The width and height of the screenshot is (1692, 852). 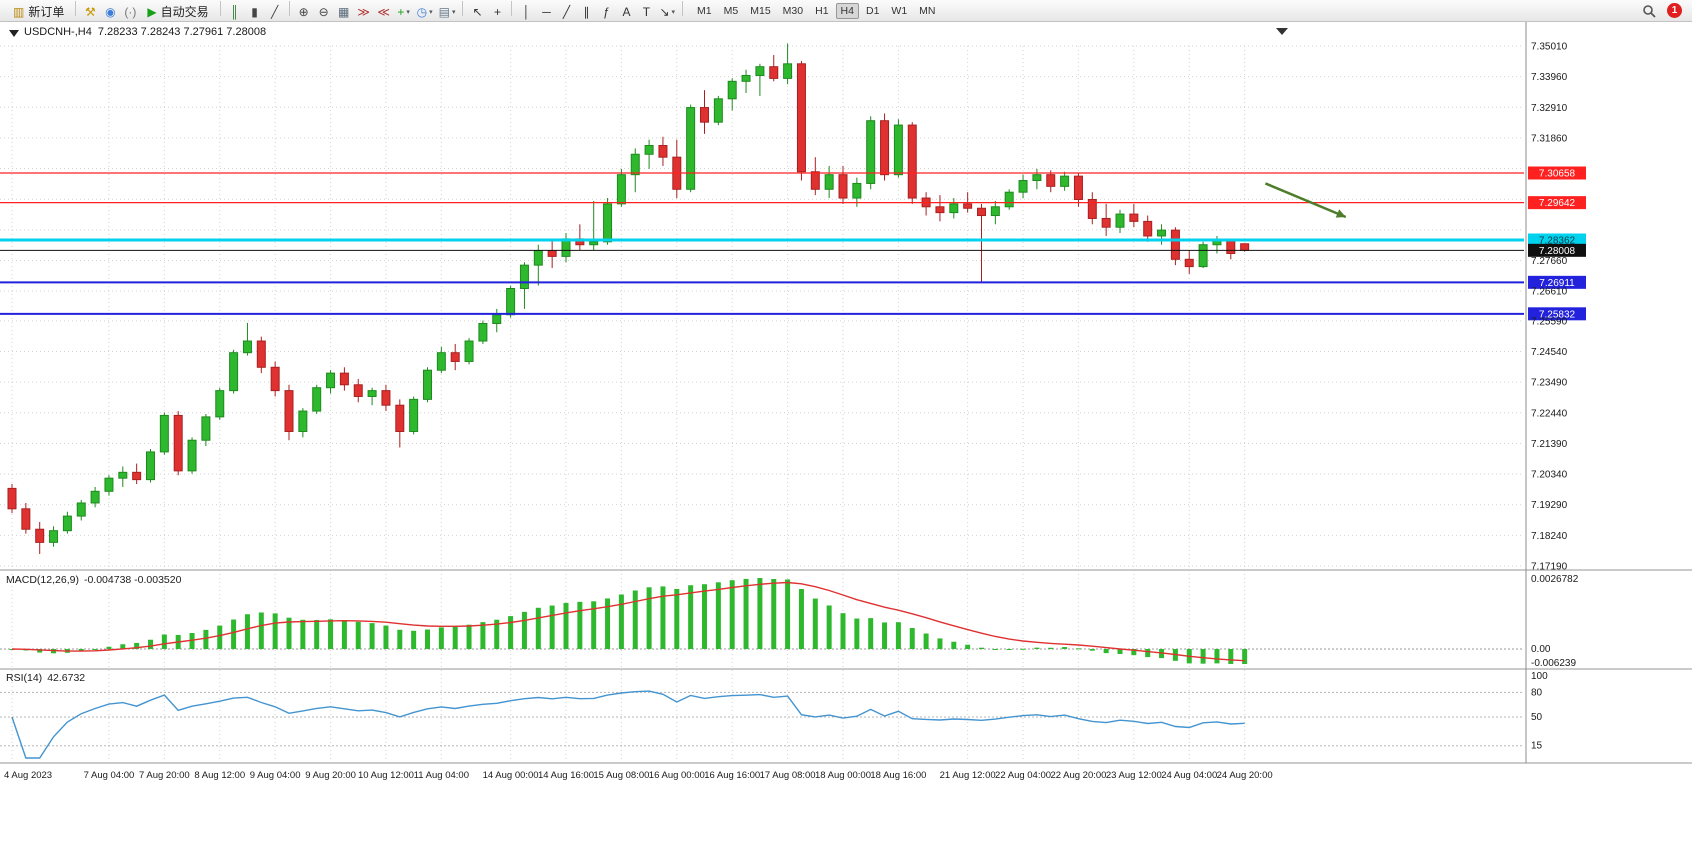 What do you see at coordinates (731, 10) in the screenshot?
I see `timeframe-button-M5: M5` at bounding box center [731, 10].